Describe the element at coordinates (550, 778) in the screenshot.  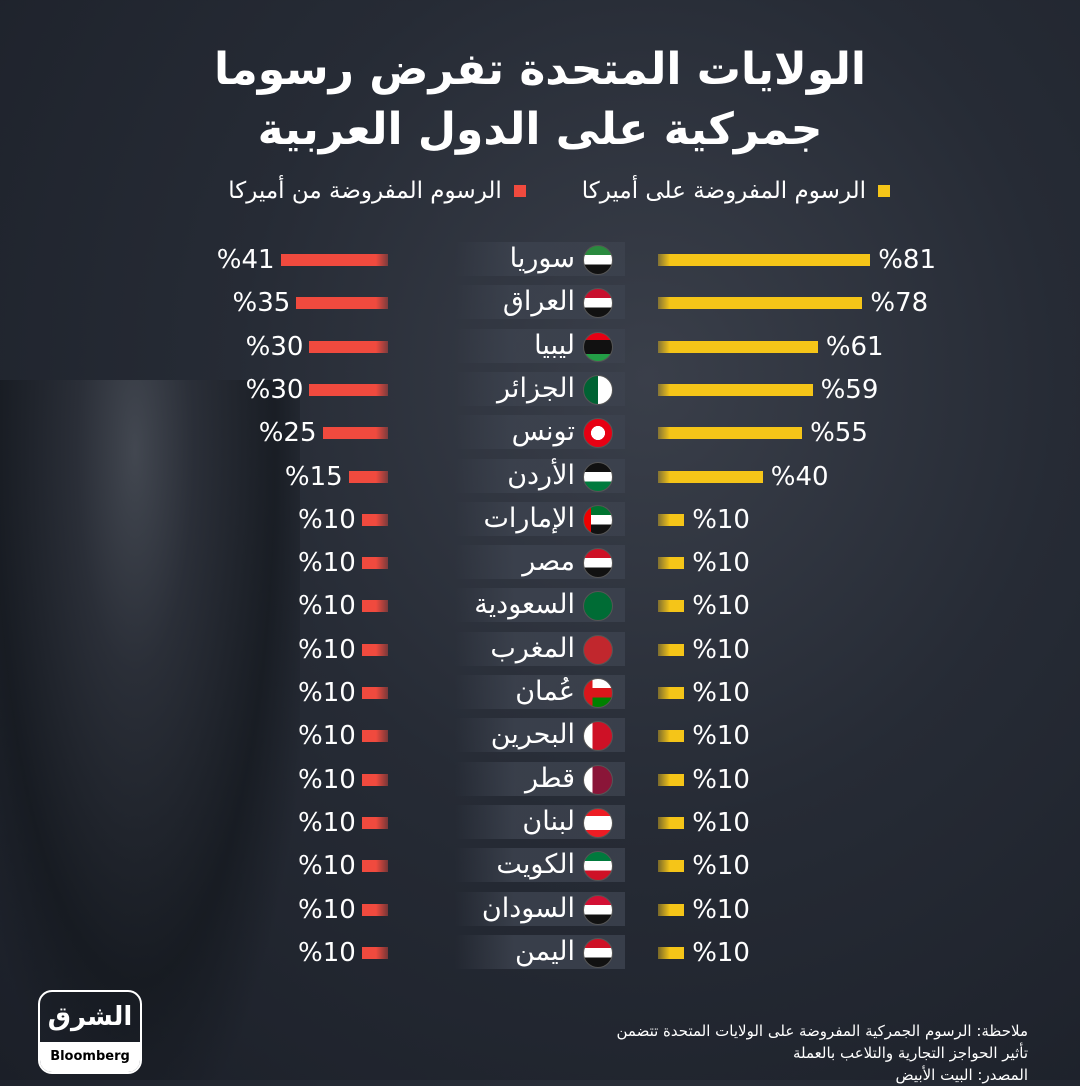
I see `country-name: قطر` at that location.